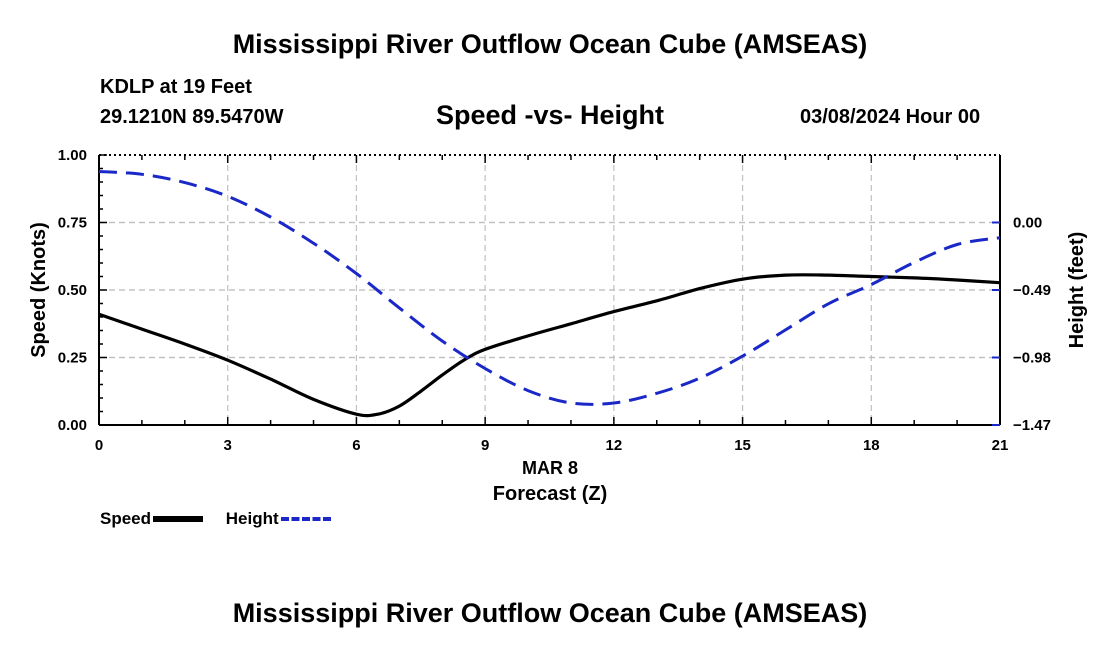  What do you see at coordinates (228, 445) in the screenshot?
I see `x-tick-label: 3` at bounding box center [228, 445].